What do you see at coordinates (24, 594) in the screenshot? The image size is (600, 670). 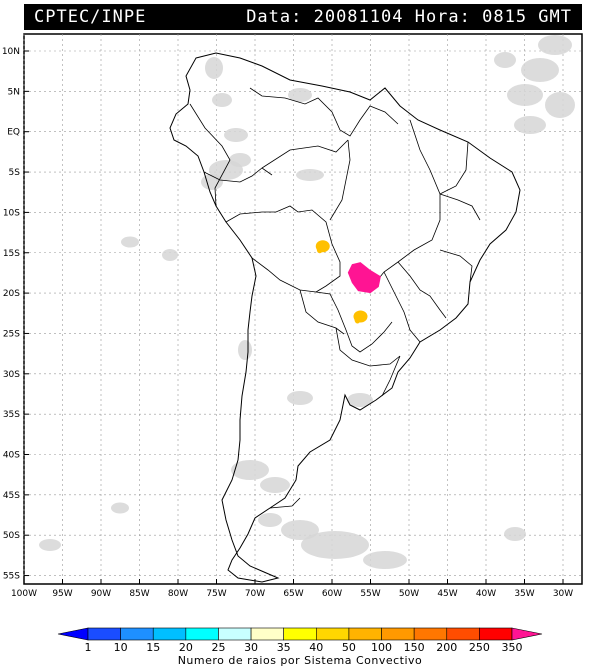 I see `lon-tick-label: 100W` at bounding box center [24, 594].